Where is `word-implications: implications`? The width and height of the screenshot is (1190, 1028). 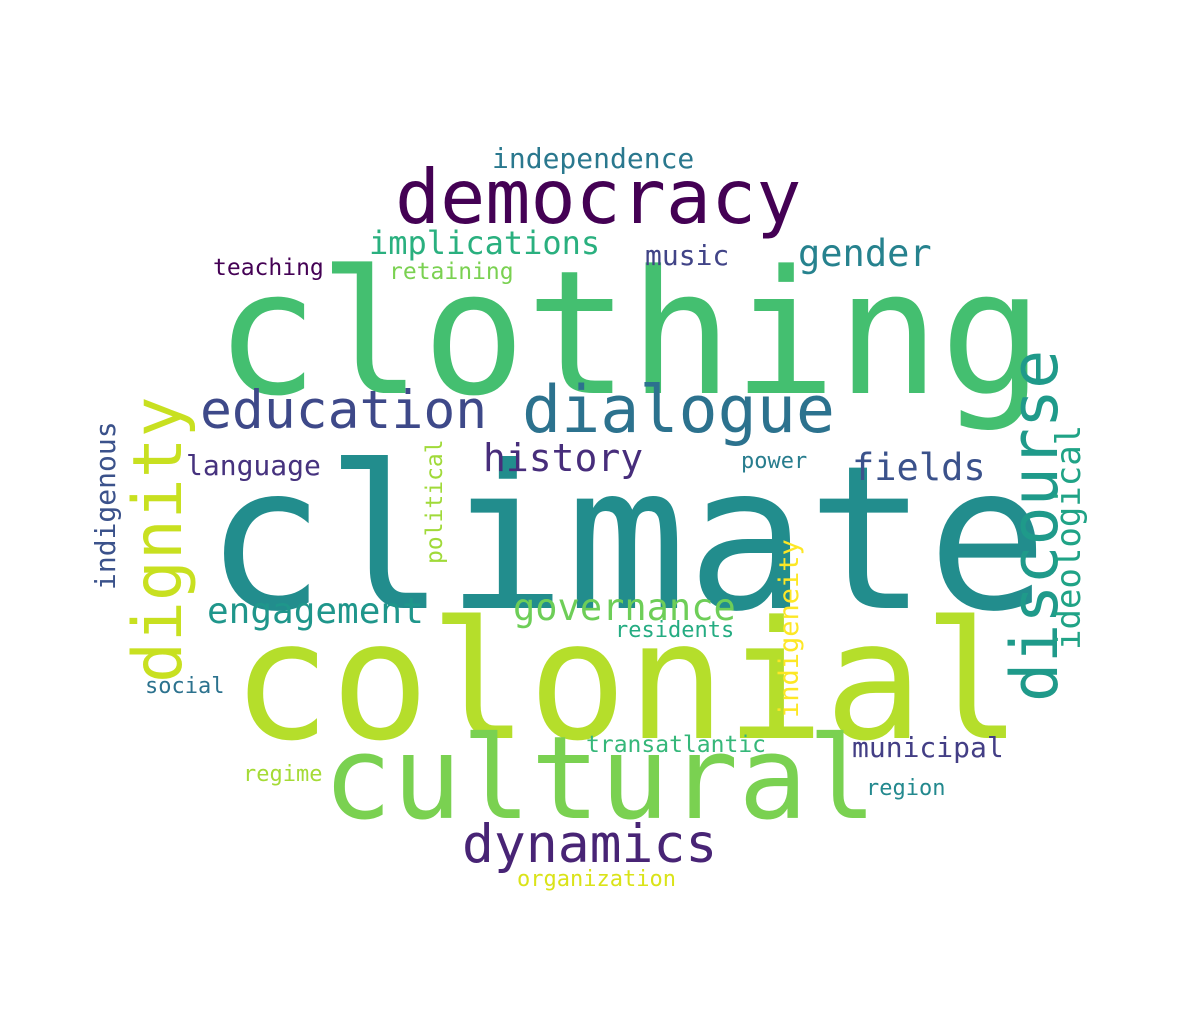 word-implications: implications is located at coordinates (485, 243).